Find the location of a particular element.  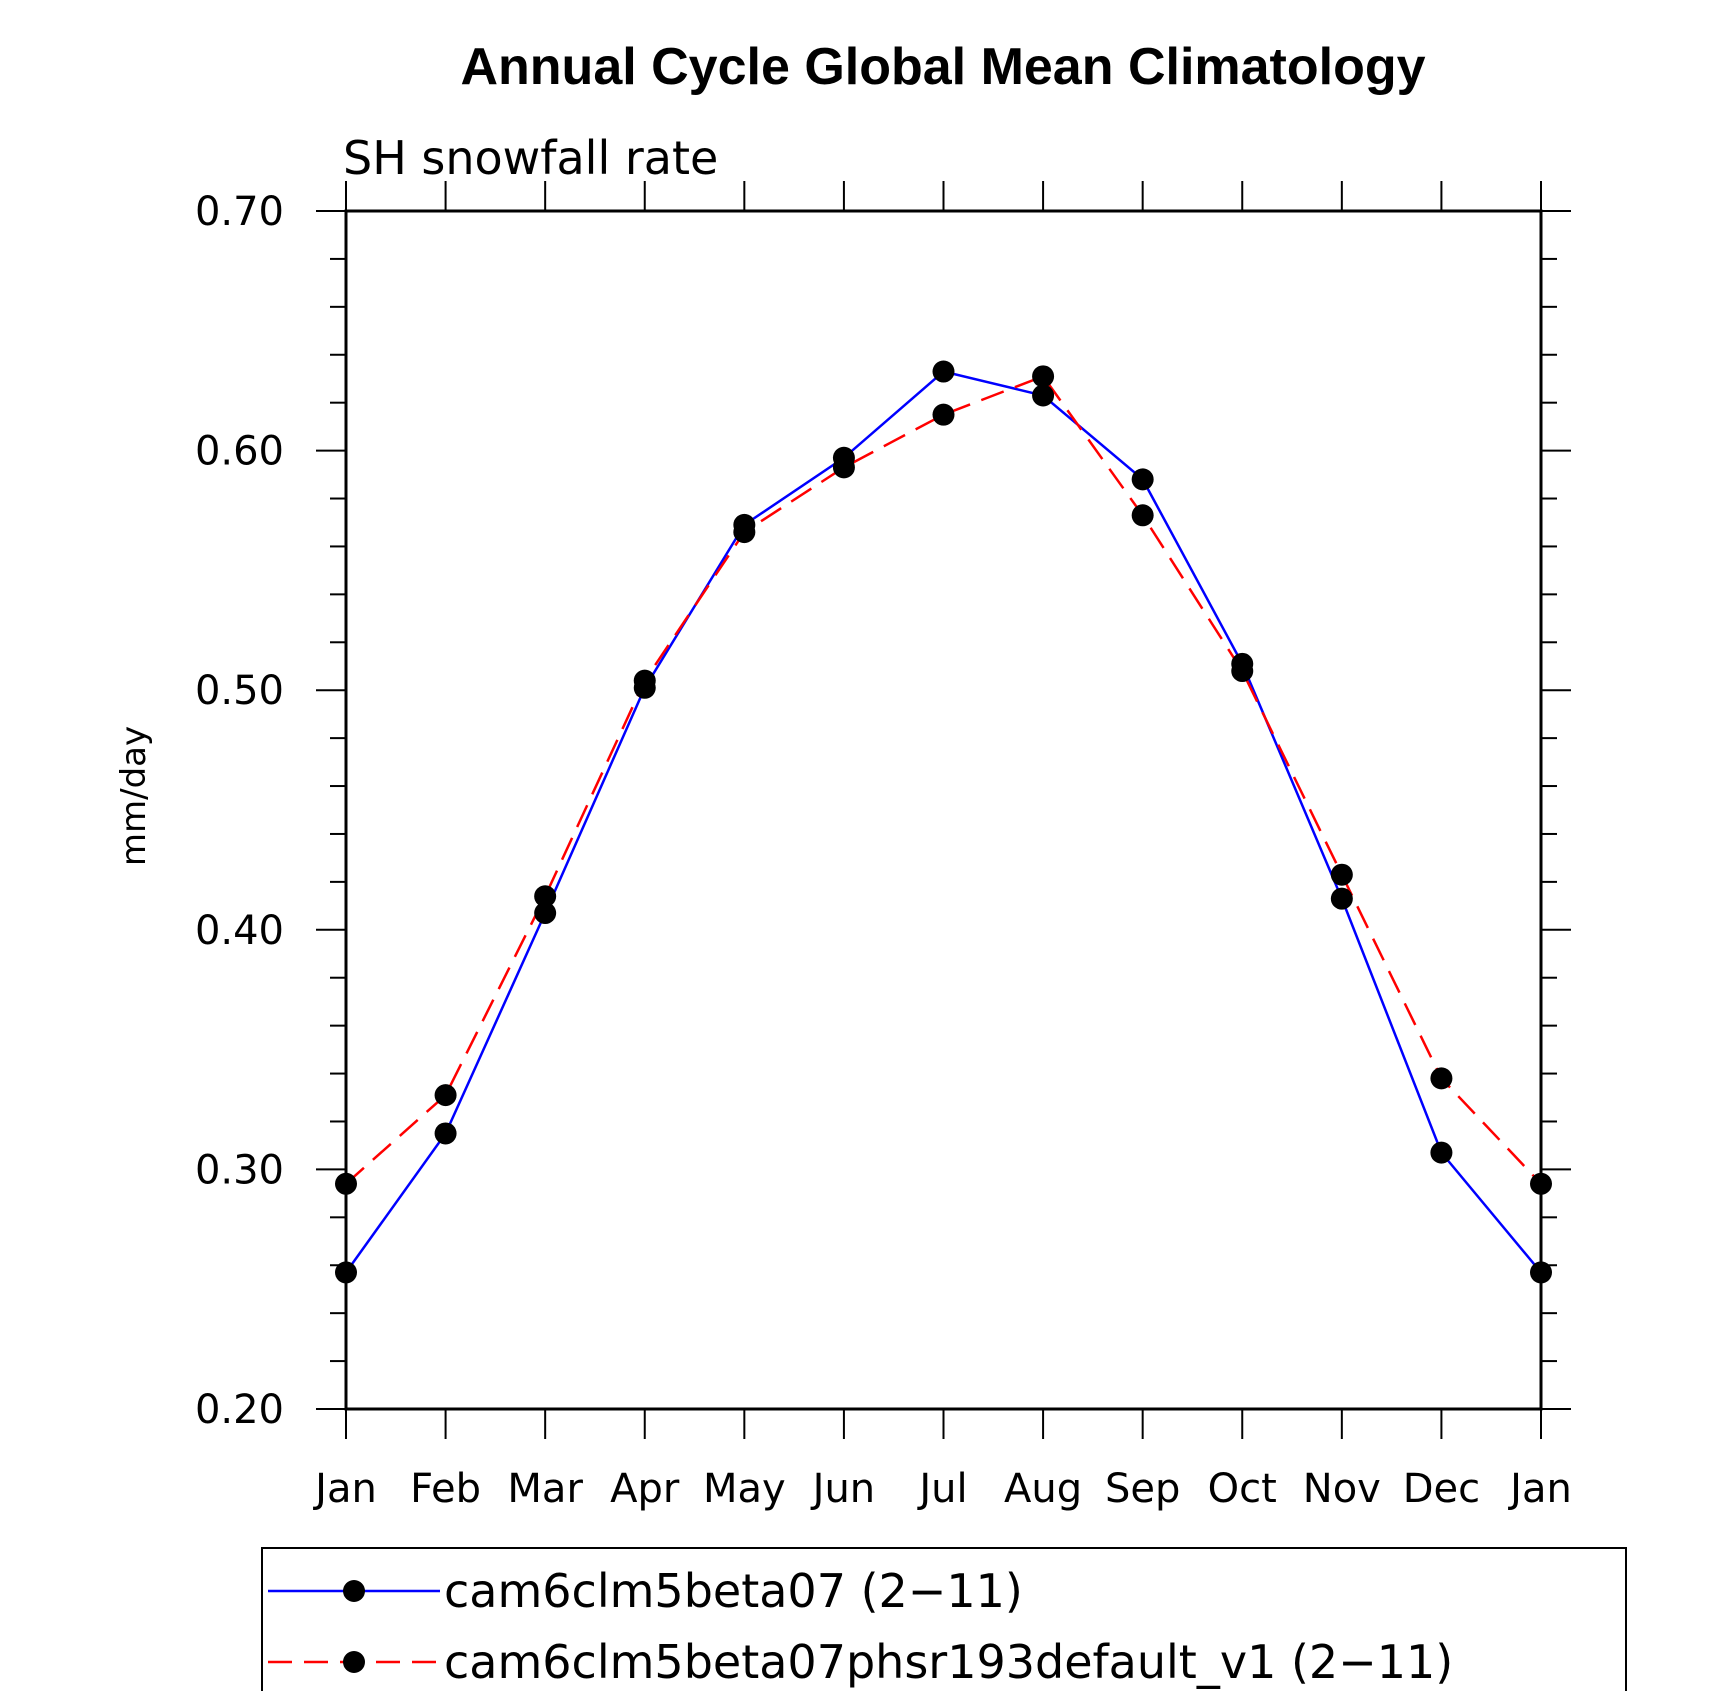

y-tick-label: 0.20 is located at coordinates (239, 1410).